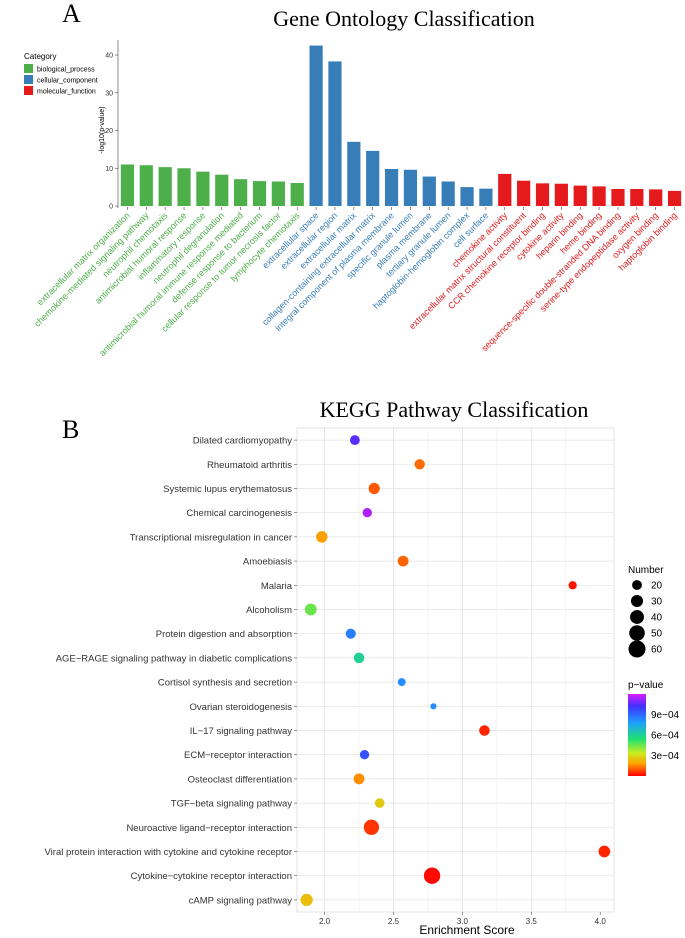  Describe the element at coordinates (665, 736) in the screenshot. I see `pvalue-legend-label: 6e−04` at that location.